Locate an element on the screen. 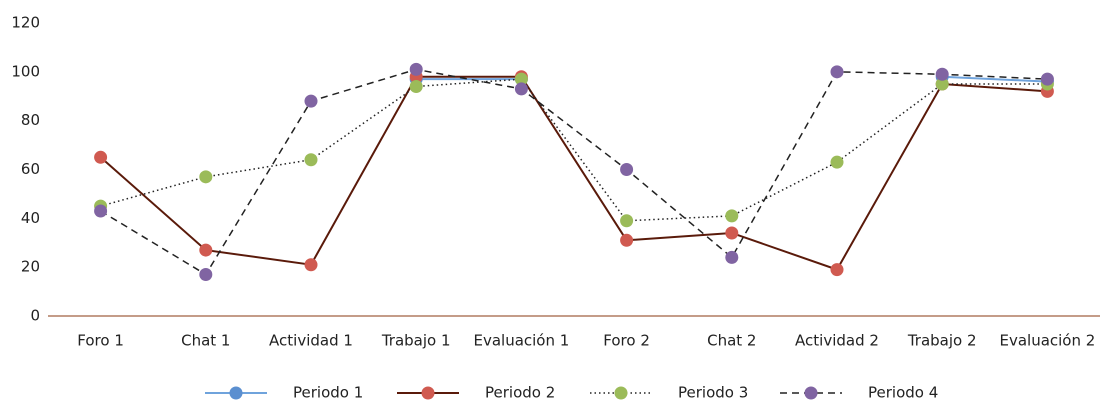 The width and height of the screenshot is (1116, 403). legend-label: Periodo 1 is located at coordinates (328, 393).